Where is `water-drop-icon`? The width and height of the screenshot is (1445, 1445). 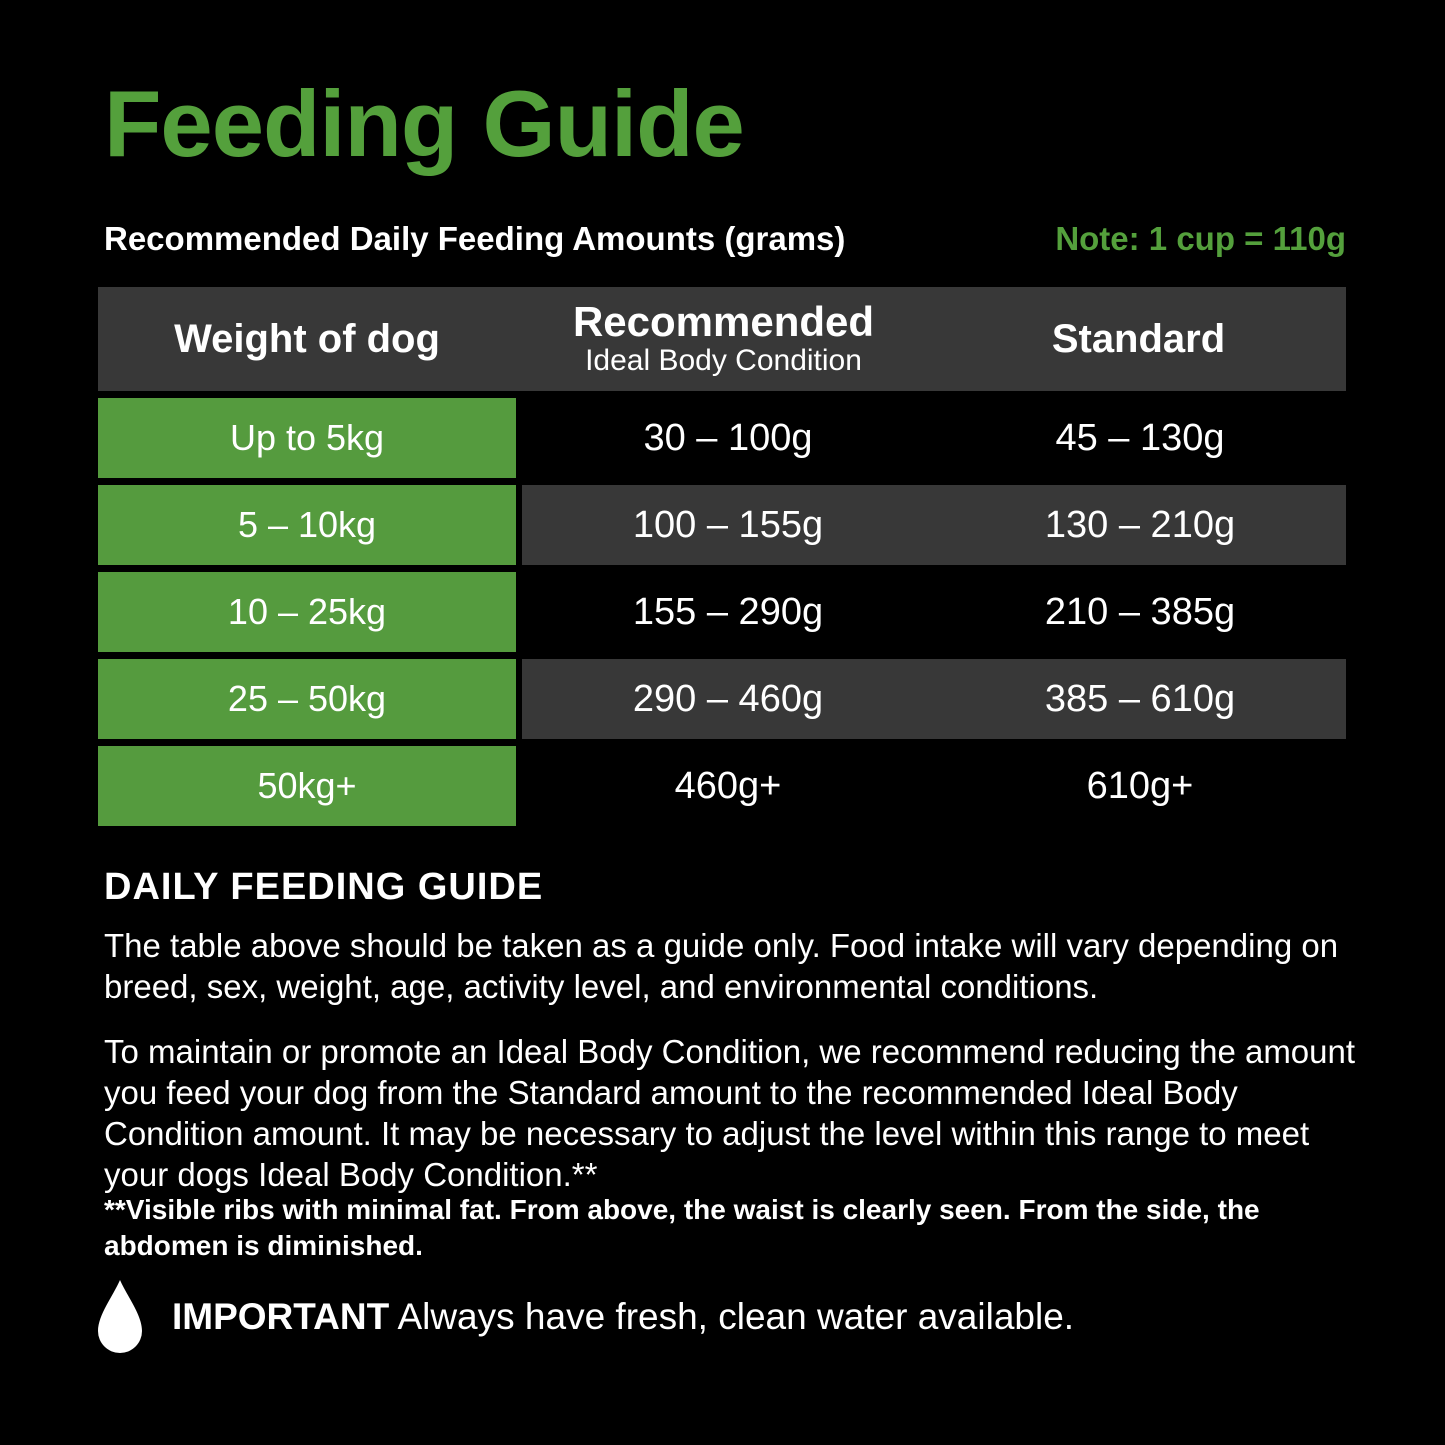 water-drop-icon is located at coordinates (120, 1316).